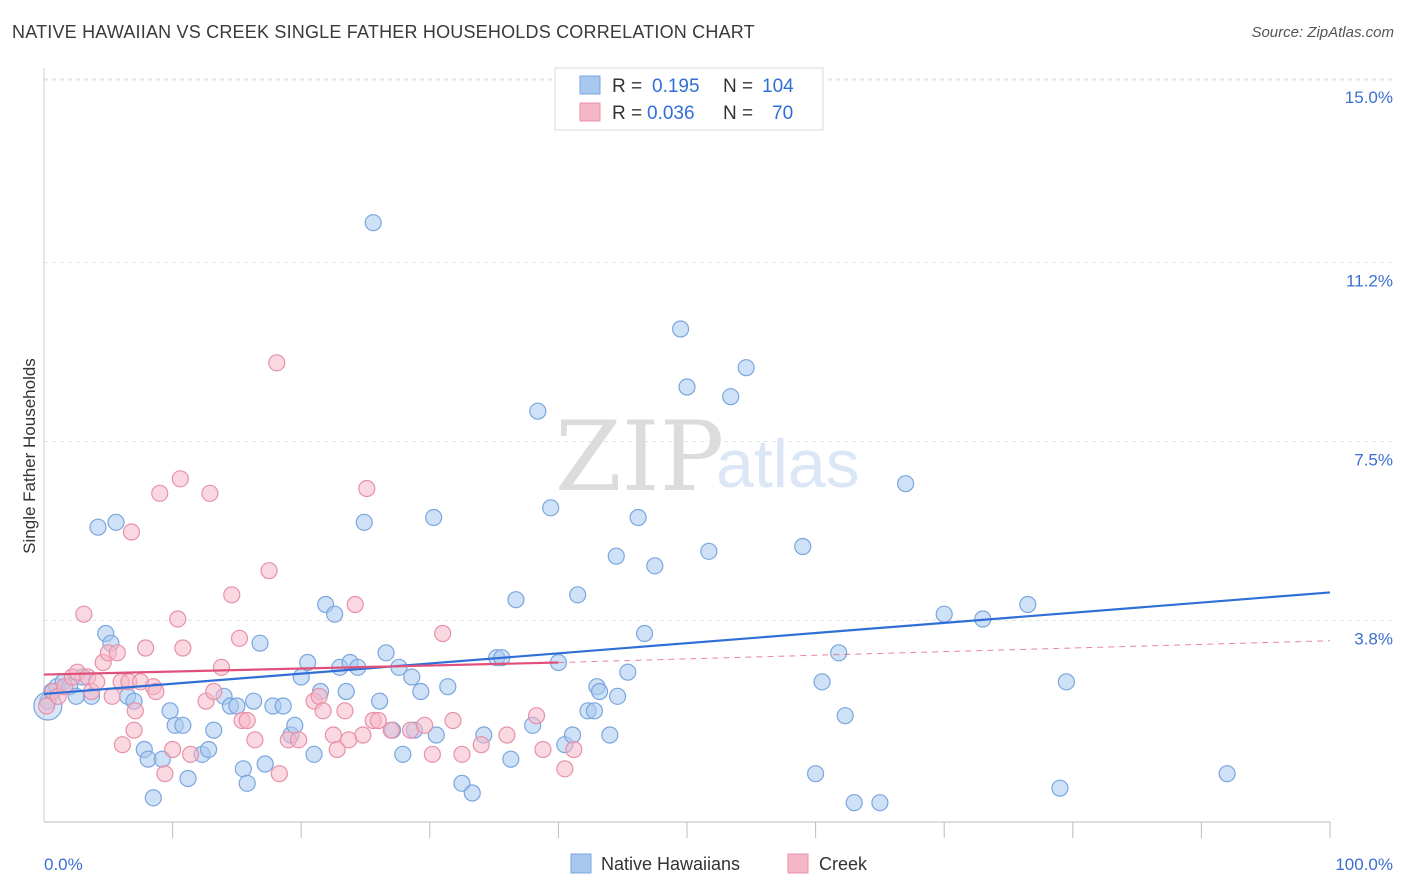 This screenshot has height=892, width=1406. I want to click on legend-r-value-1: 0.195, so click(676, 86).